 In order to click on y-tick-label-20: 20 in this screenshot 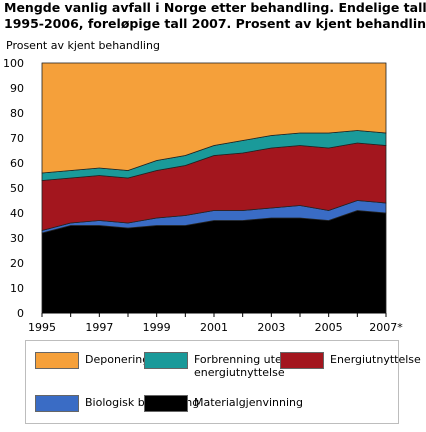, I will do `click(17, 263)`.